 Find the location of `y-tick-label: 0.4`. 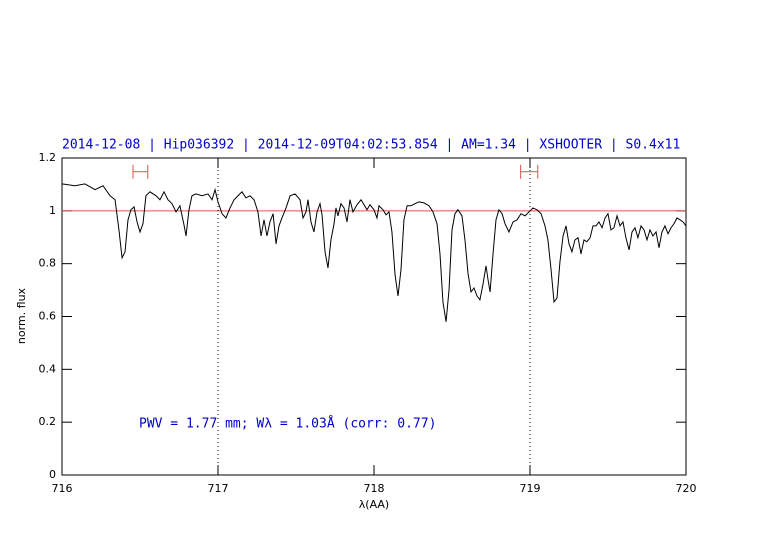

y-tick-label: 0.4 is located at coordinates (48, 368).